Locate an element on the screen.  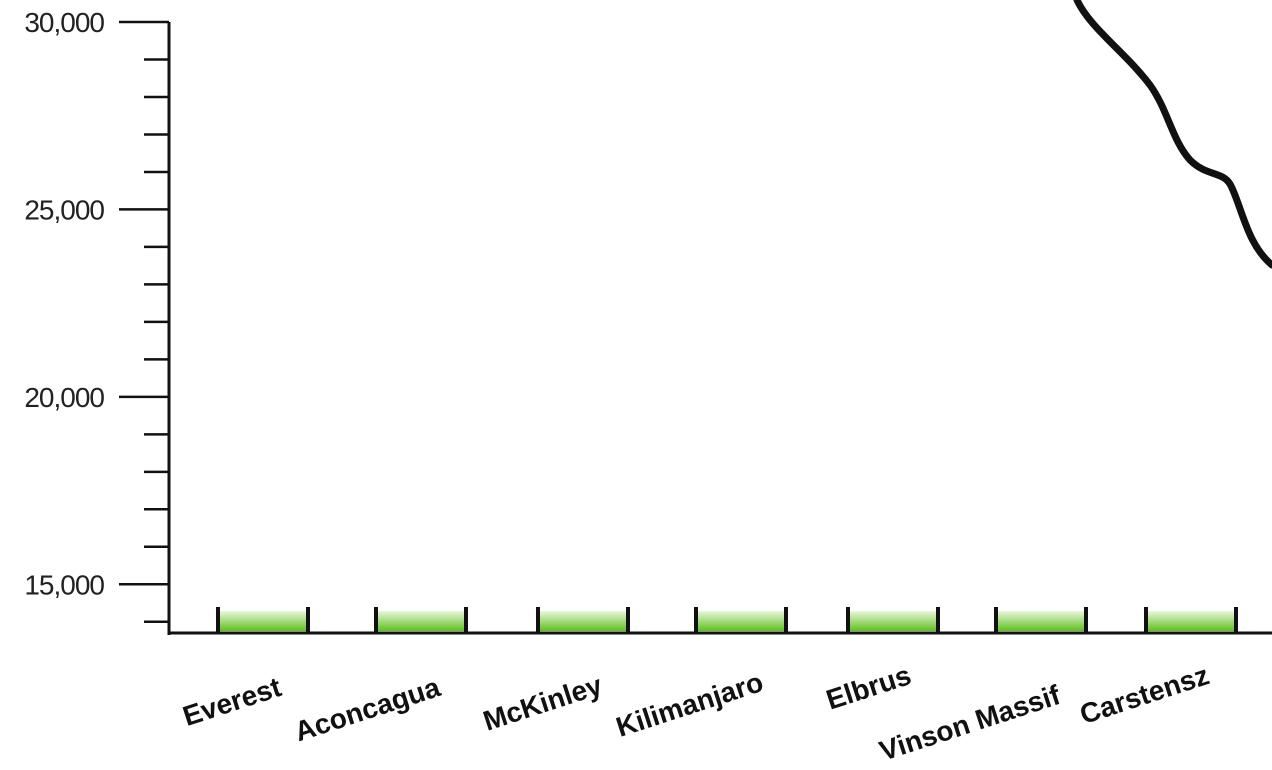
x-category-label: Elbrus is located at coordinates (868, 687).